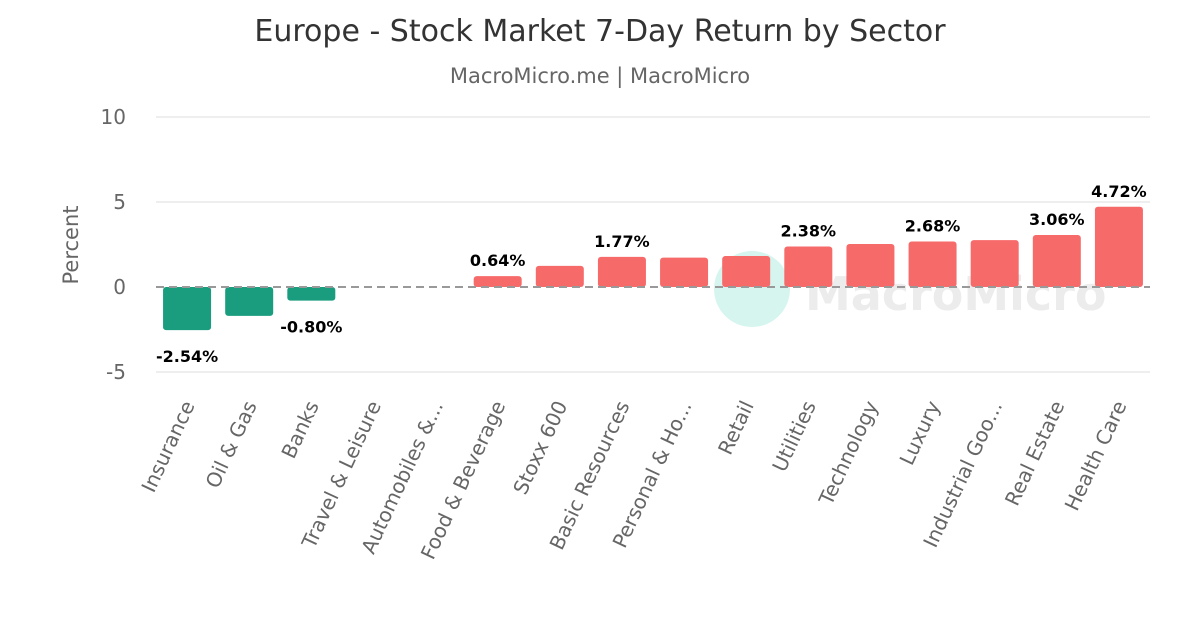 The height and width of the screenshot is (630, 1200). I want to click on y-tick-label: 0, so click(119, 287).